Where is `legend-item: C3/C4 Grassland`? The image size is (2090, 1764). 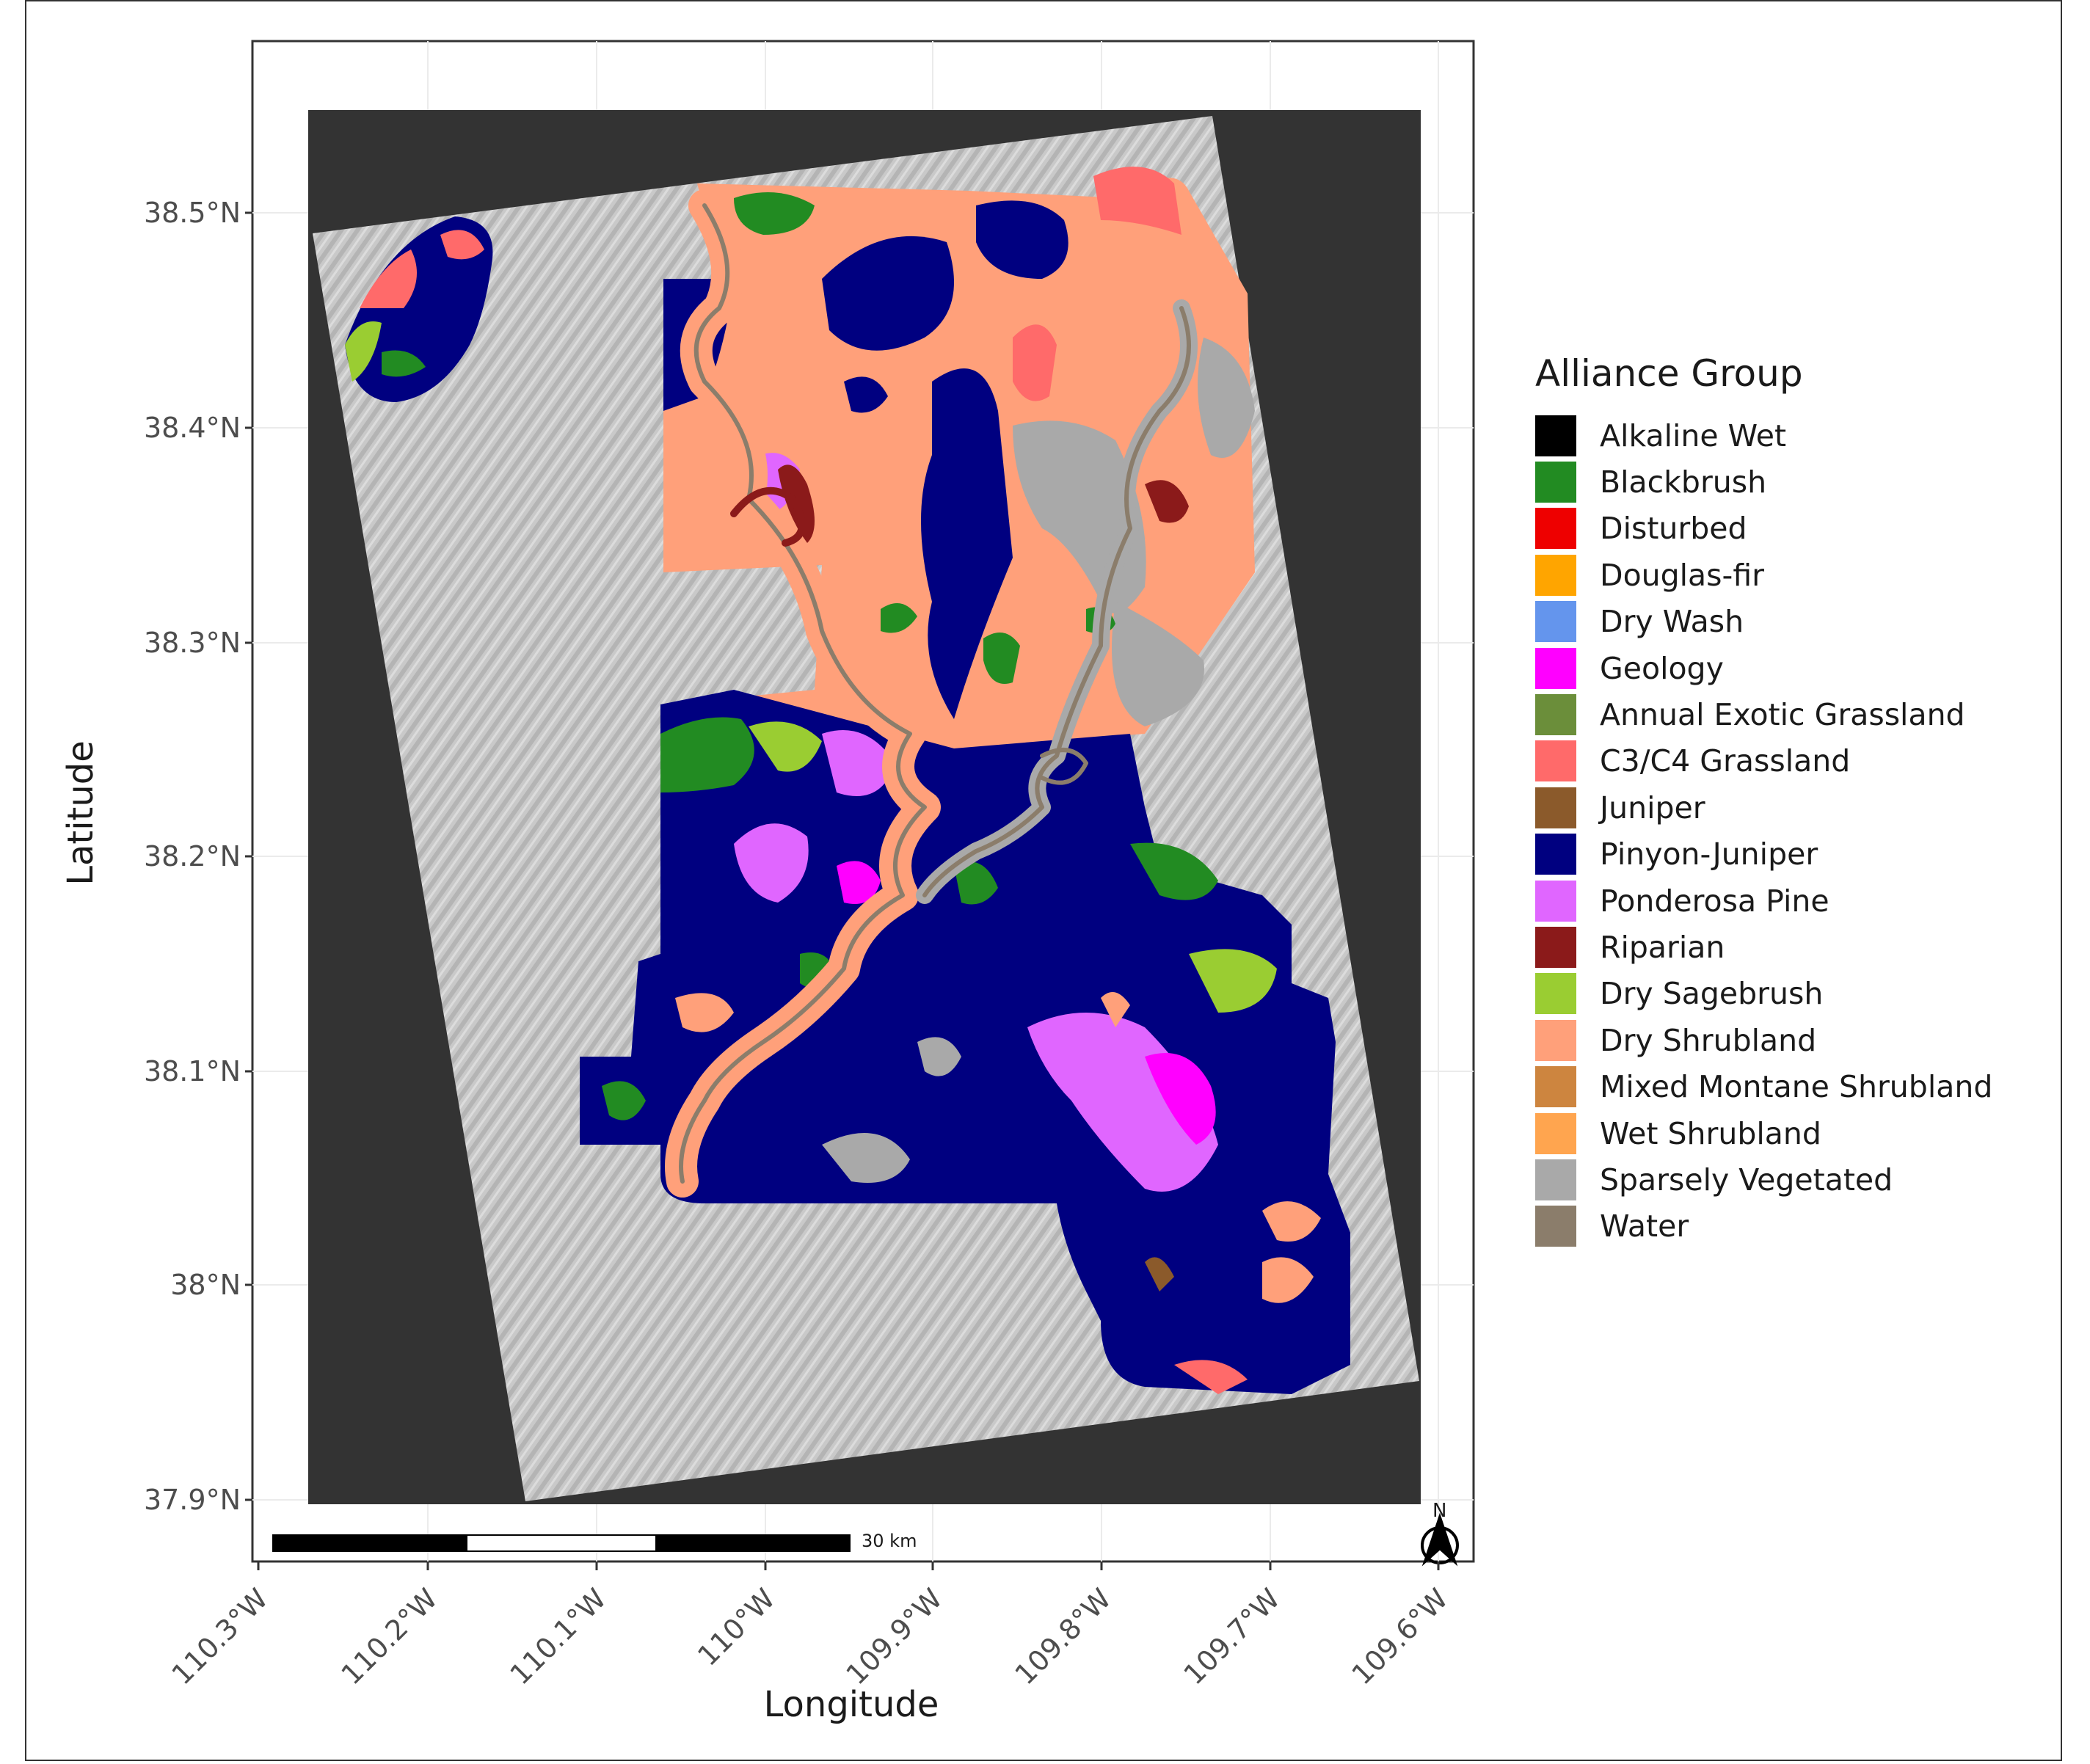
legend-item: C3/C4 Grassland is located at coordinates (1763, 761).